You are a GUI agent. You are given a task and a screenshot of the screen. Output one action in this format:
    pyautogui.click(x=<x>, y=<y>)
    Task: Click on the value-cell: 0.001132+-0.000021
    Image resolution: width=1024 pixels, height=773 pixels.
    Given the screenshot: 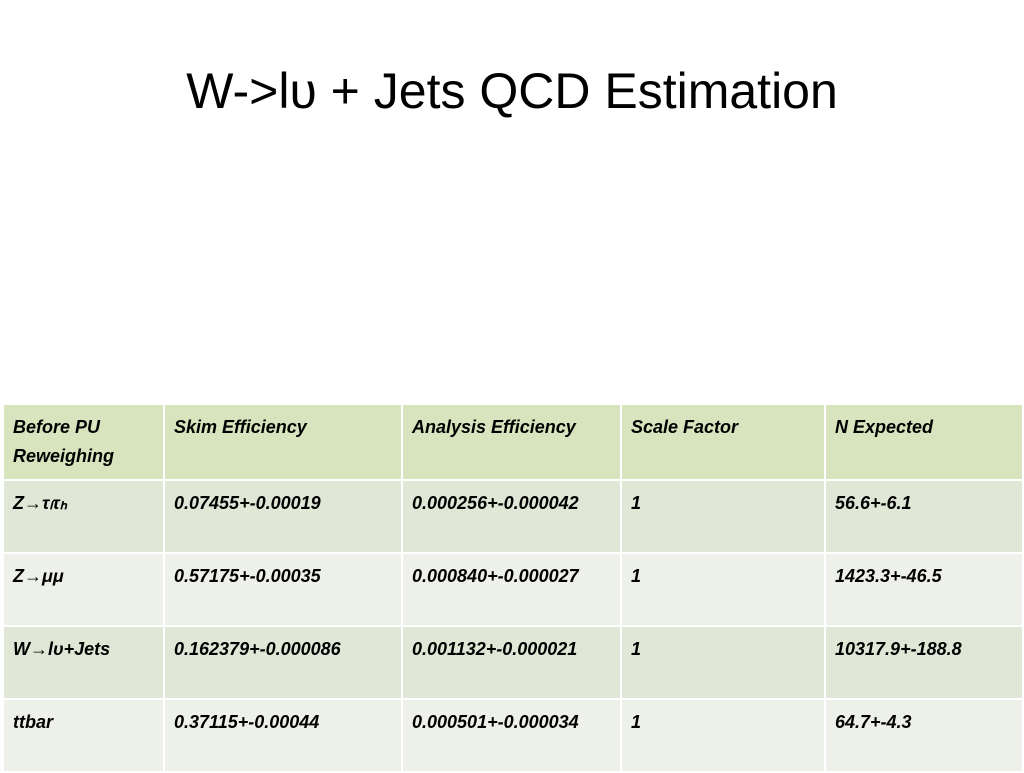 What is the action you would take?
    pyautogui.click(x=511, y=662)
    